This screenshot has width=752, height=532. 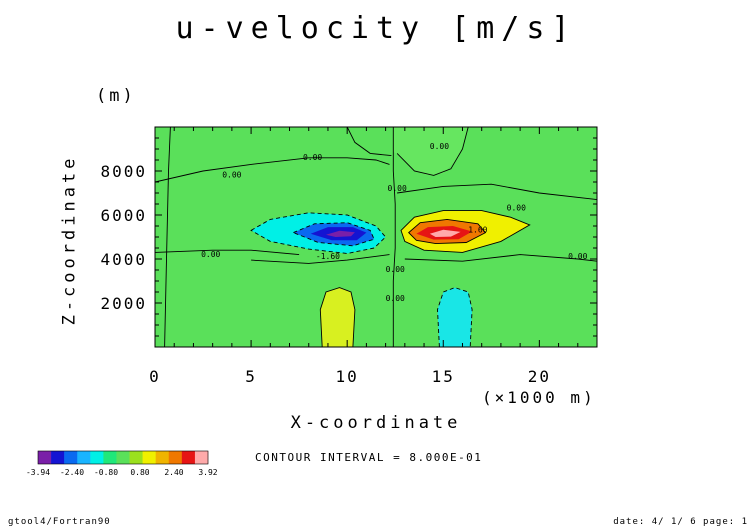 What do you see at coordinates (397, 188) in the screenshot?
I see `contour-label-4: 0.00` at bounding box center [397, 188].